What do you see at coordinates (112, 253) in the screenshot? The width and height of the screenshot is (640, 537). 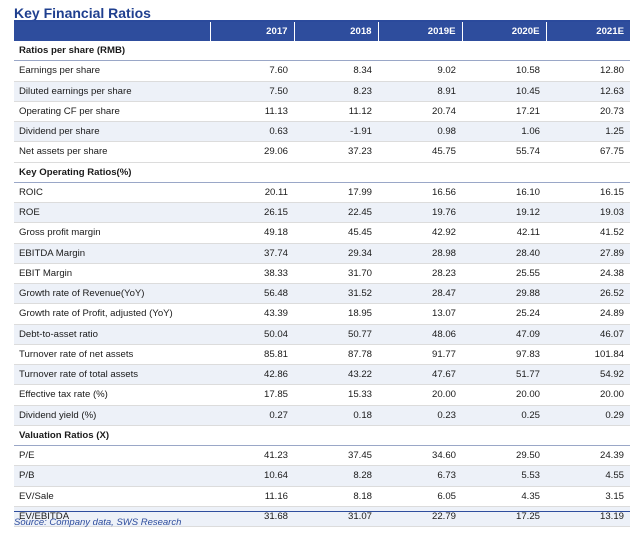 I see `row-label: EBITDA Margin` at bounding box center [112, 253].